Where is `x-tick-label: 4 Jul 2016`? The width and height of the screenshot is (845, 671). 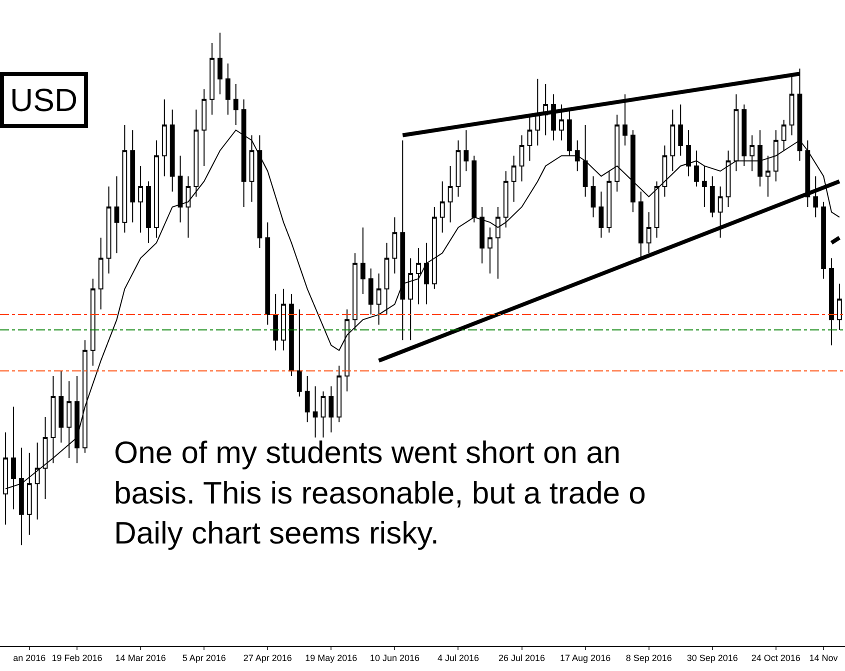 x-tick-label: 4 Jul 2016 is located at coordinates (458, 657).